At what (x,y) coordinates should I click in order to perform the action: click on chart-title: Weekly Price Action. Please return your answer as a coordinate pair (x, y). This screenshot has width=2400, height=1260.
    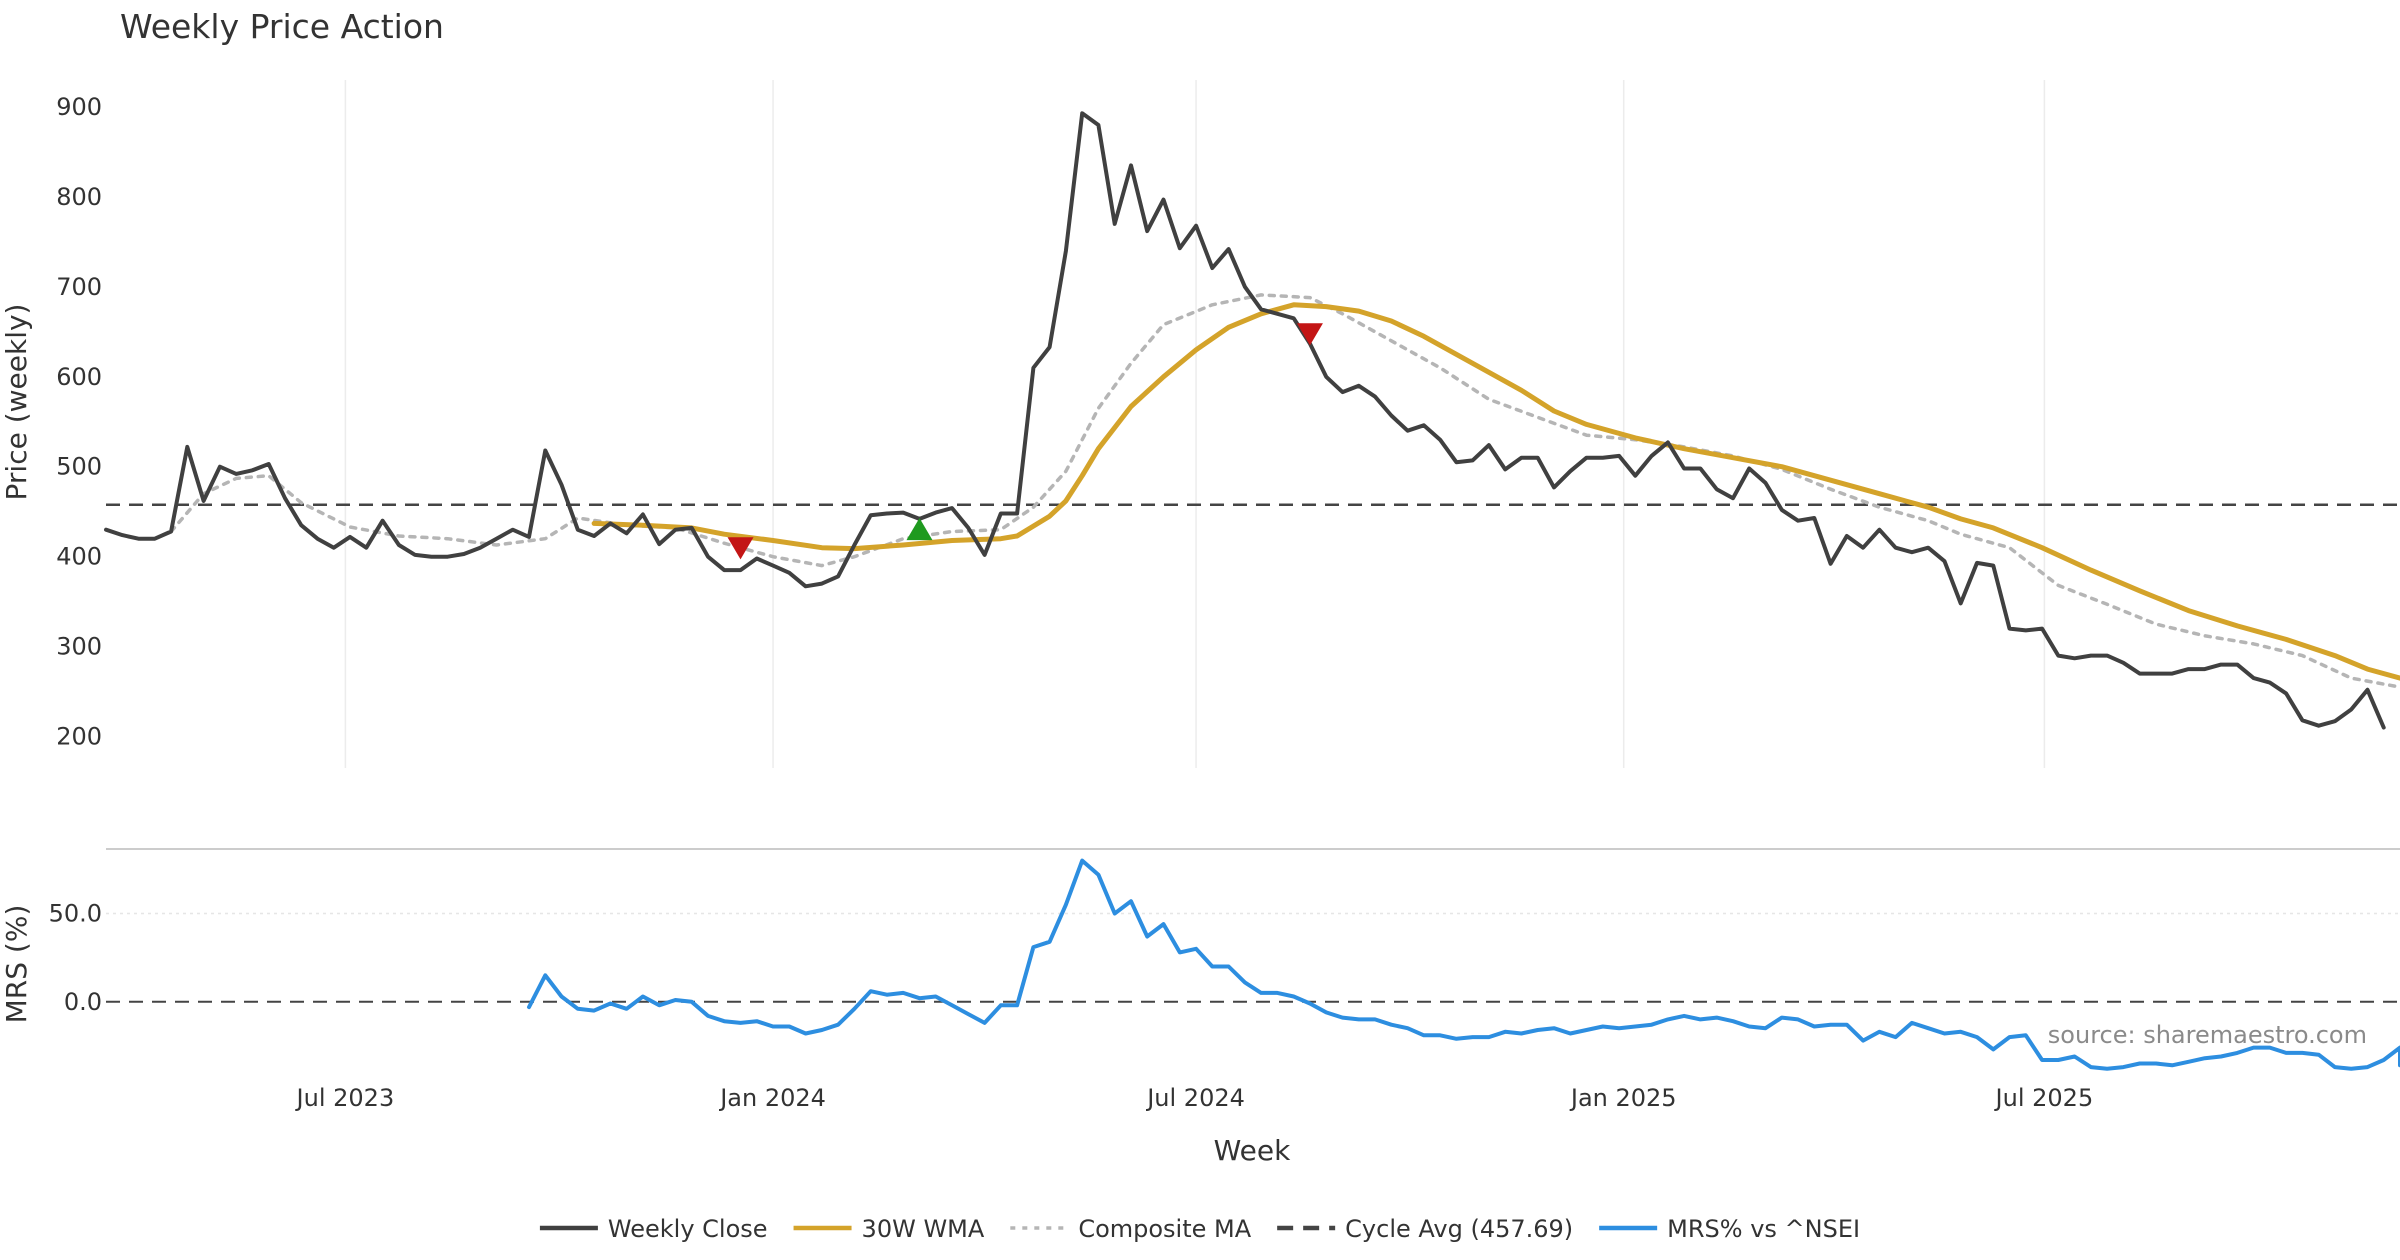
    Looking at the image, I should click on (282, 26).